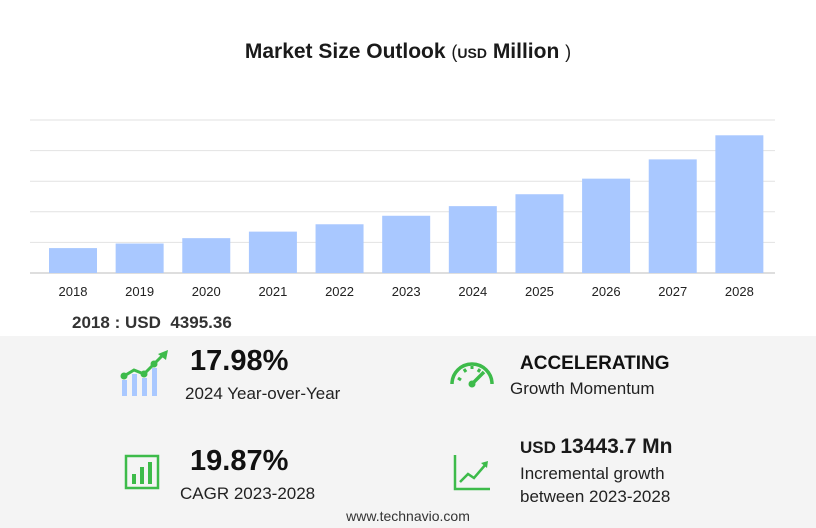 This screenshot has width=816, height=528. I want to click on x-tick-label-2019: 2019, so click(139, 291).